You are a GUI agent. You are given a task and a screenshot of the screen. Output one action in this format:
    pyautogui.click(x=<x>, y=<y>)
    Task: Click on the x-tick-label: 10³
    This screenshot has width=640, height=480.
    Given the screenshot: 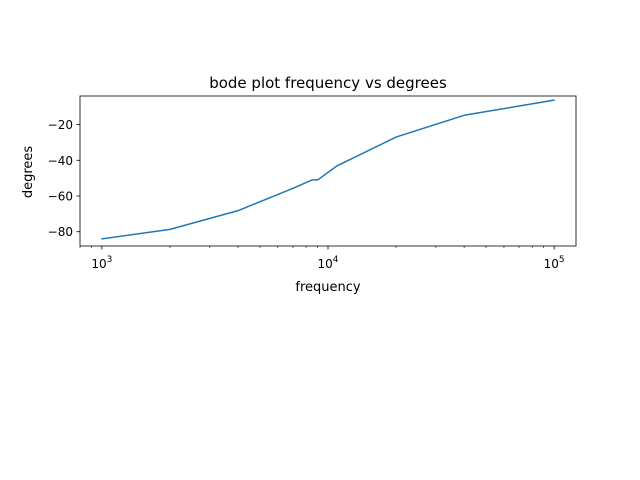 What is the action you would take?
    pyautogui.click(x=101, y=263)
    